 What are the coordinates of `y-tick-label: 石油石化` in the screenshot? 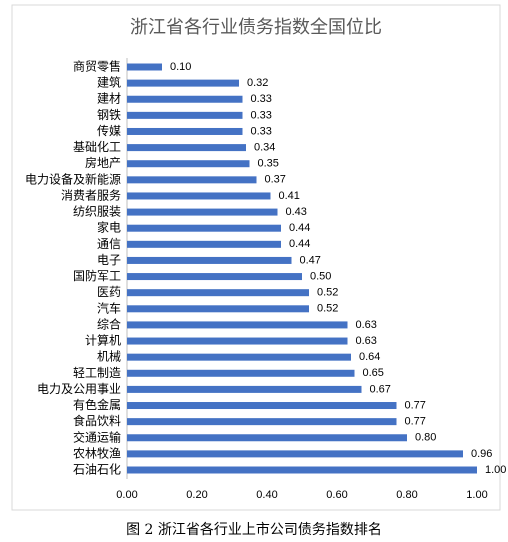 It's located at (97, 470).